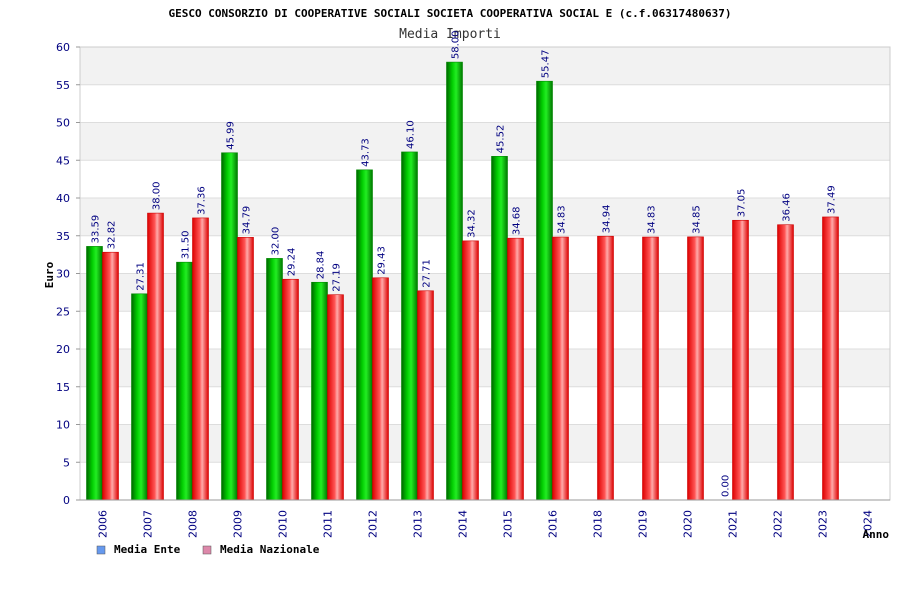 Image resolution: width=900 pixels, height=604 pixels. I want to click on y-tick-label: 50, so click(63, 123).